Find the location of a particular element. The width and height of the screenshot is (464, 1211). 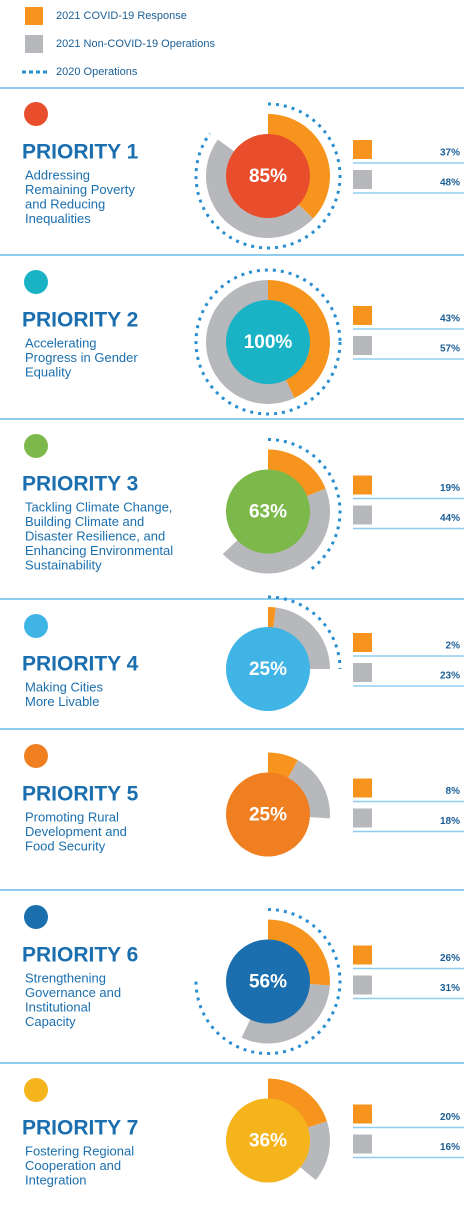

legend-label: 2021 Non-COVID-19 Operations is located at coordinates (135, 44).